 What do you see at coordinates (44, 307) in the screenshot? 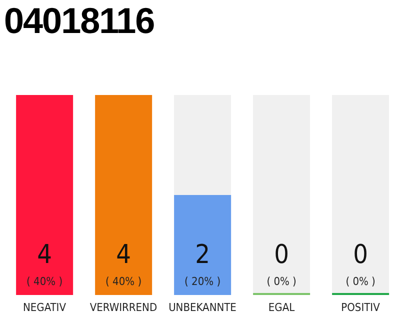
I see `x-tick-label: NEGATIV` at bounding box center [44, 307].